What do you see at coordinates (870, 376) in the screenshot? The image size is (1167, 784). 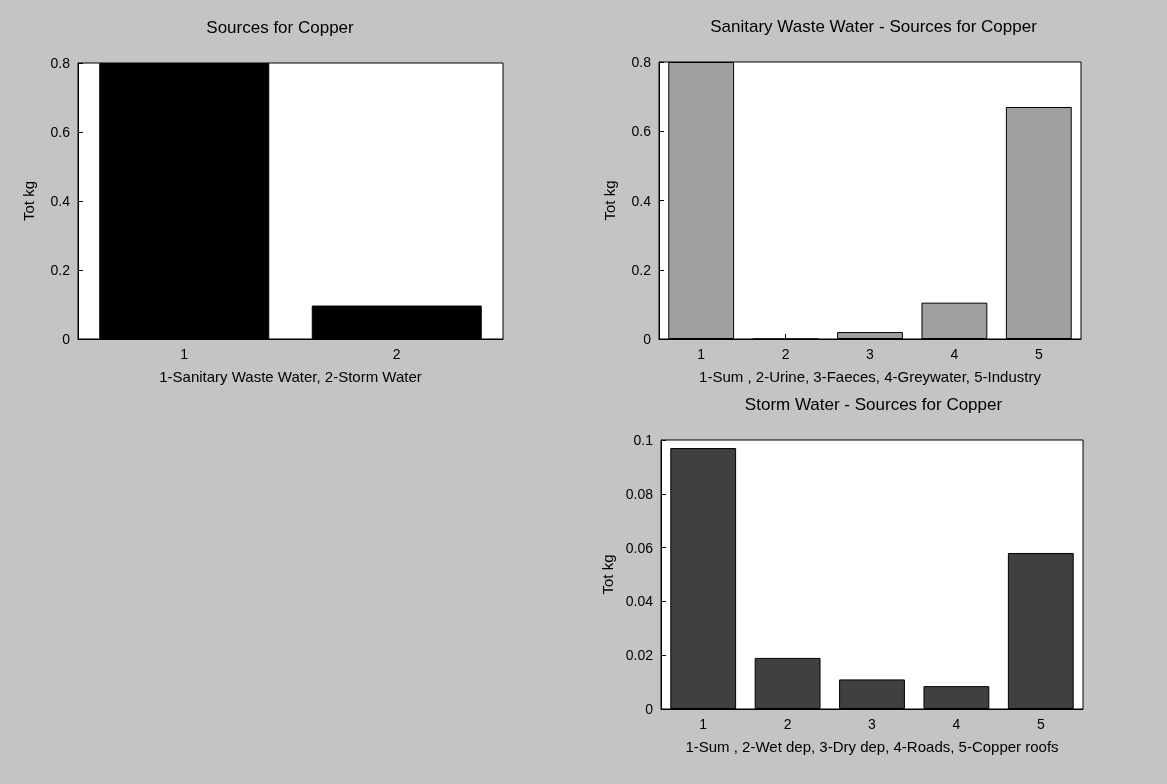 I see `x-axis-title: 1-Sum , 2-Urine, 3-Faeces, 4-Greywater, 5-Industry` at bounding box center [870, 376].